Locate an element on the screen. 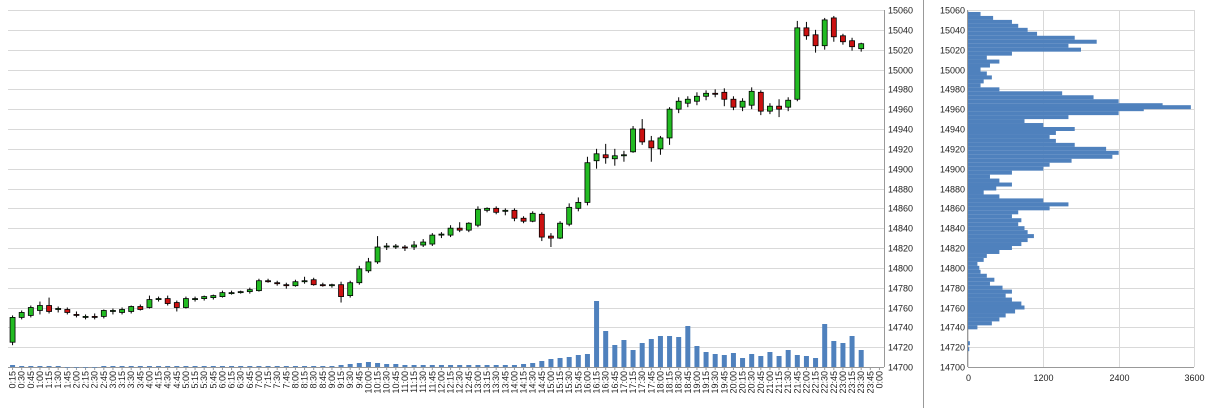 Image resolution: width=1211 pixels, height=408 pixels. x-tick-label: 10:00 is located at coordinates (368, 382).